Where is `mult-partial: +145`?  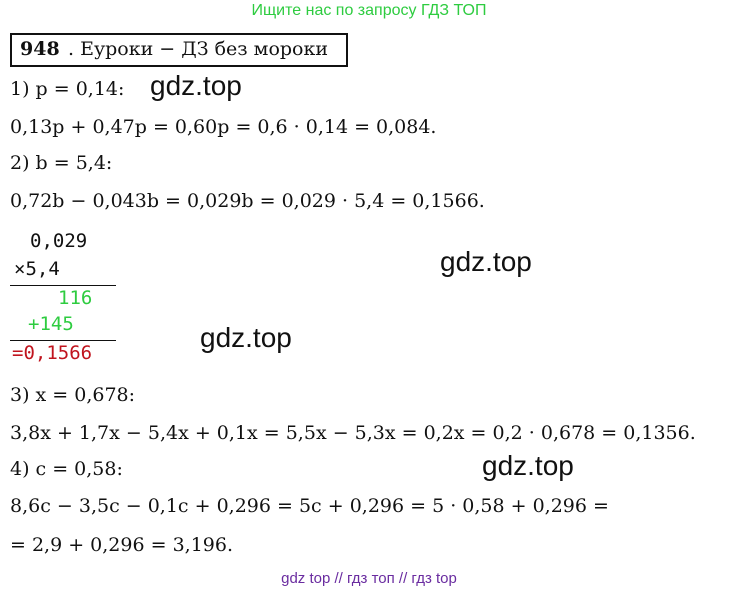 mult-partial: +145 is located at coordinates (51, 324).